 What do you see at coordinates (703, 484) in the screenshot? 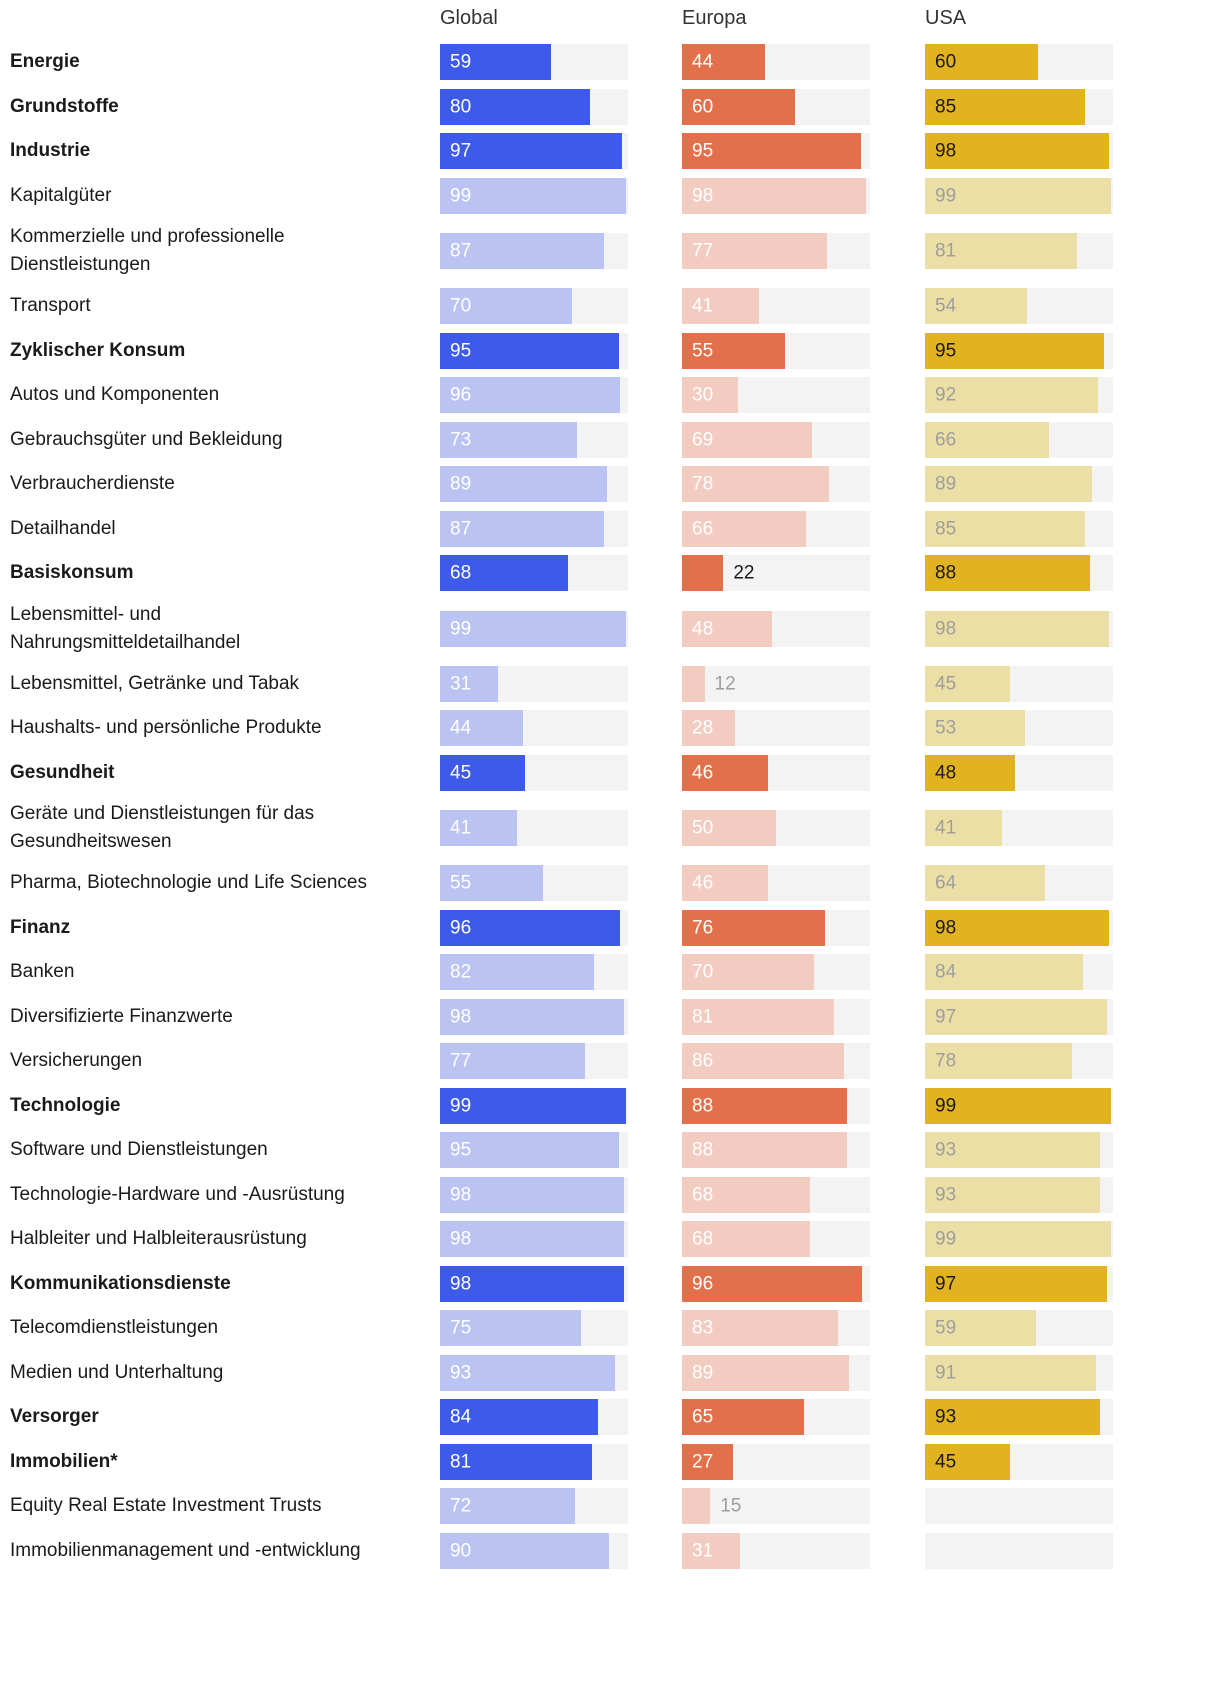
I see `bar-value-europa: 78` at bounding box center [703, 484].